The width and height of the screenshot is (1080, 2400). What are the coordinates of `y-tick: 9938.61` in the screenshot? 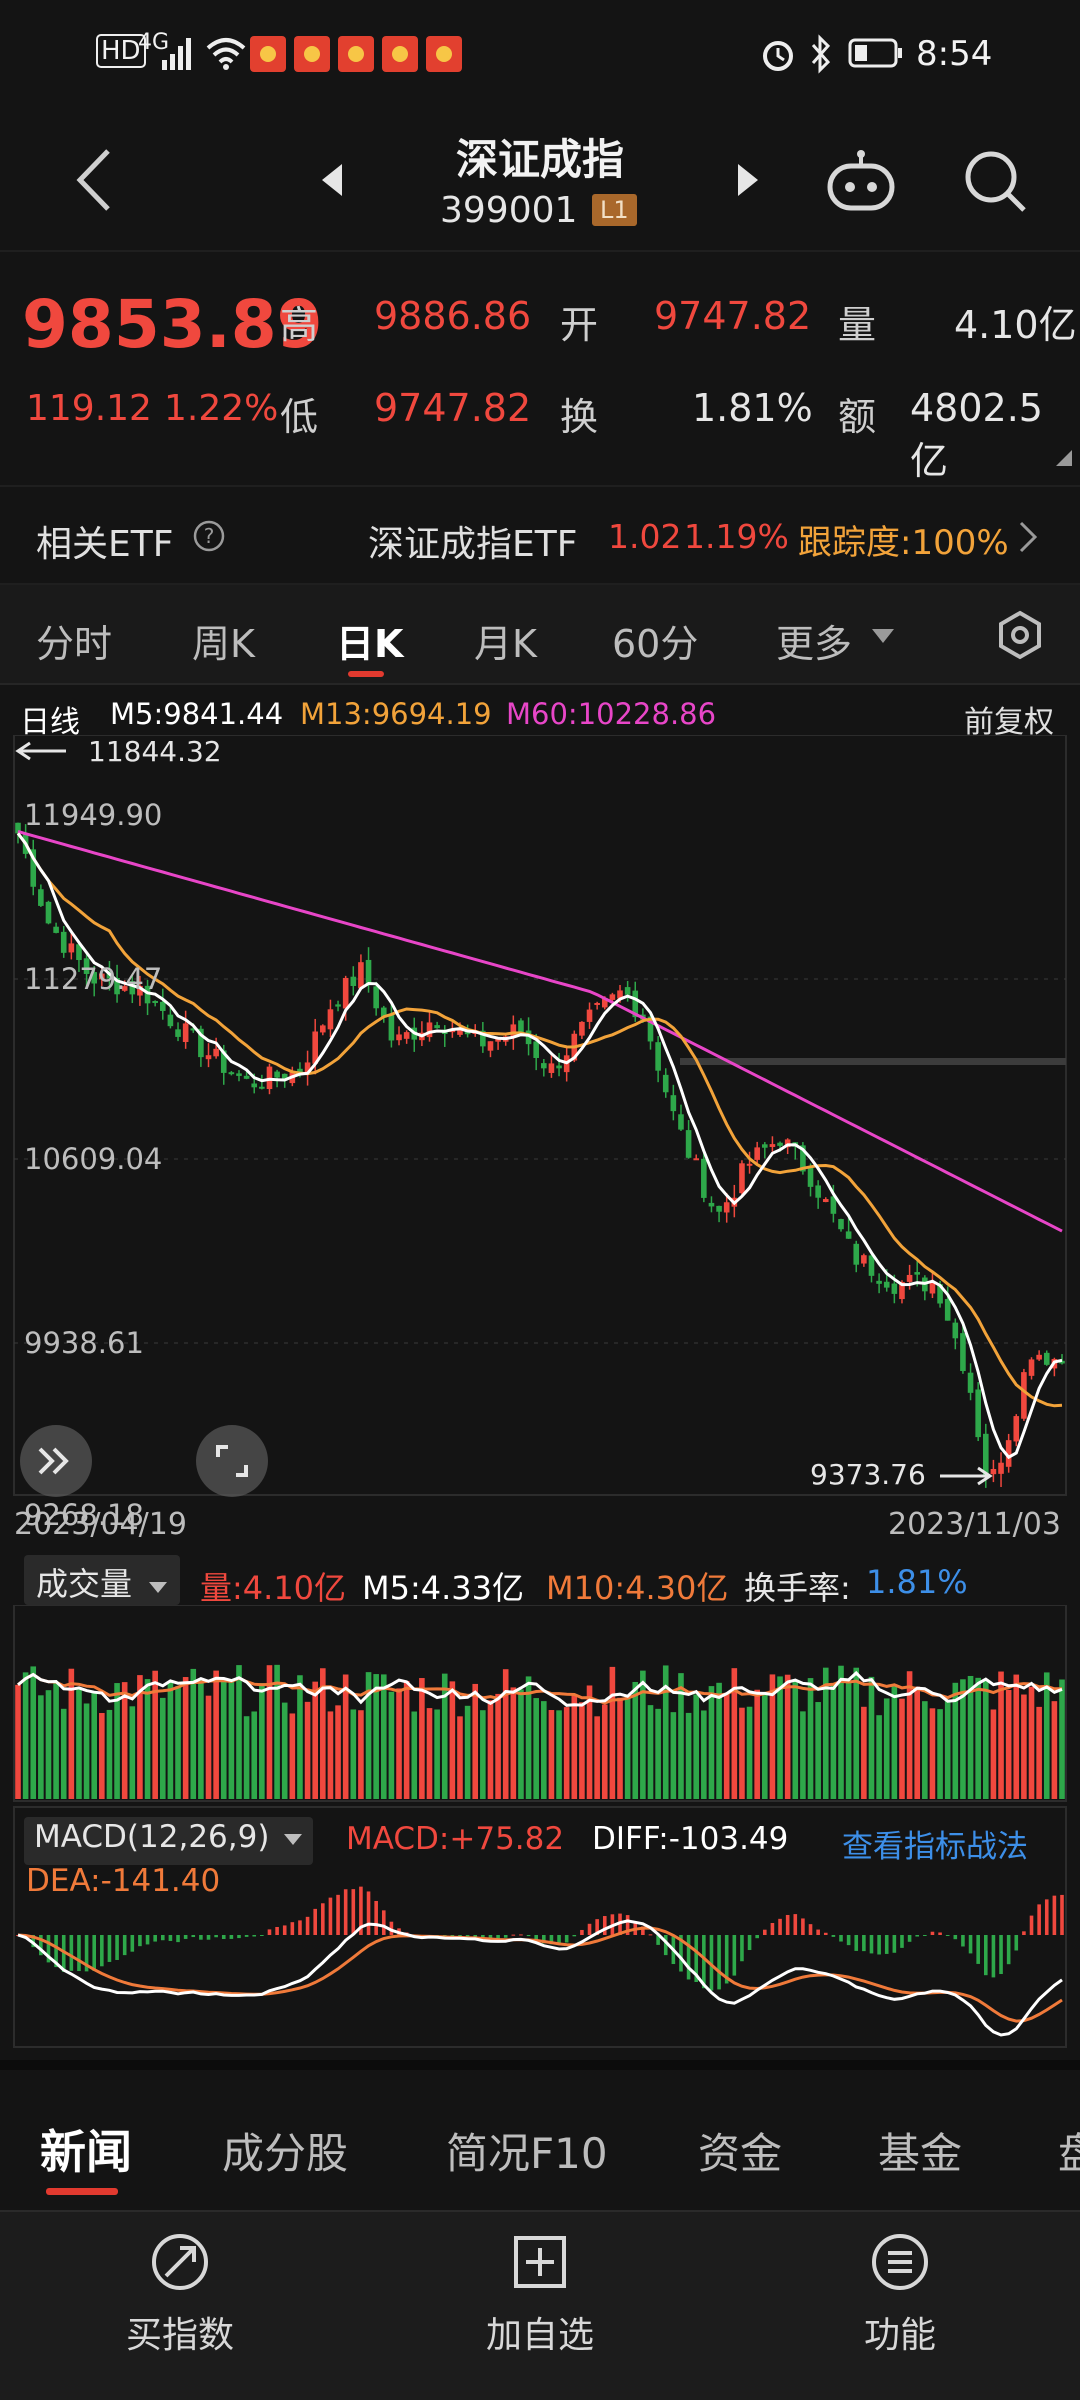 It's located at (84, 1343).